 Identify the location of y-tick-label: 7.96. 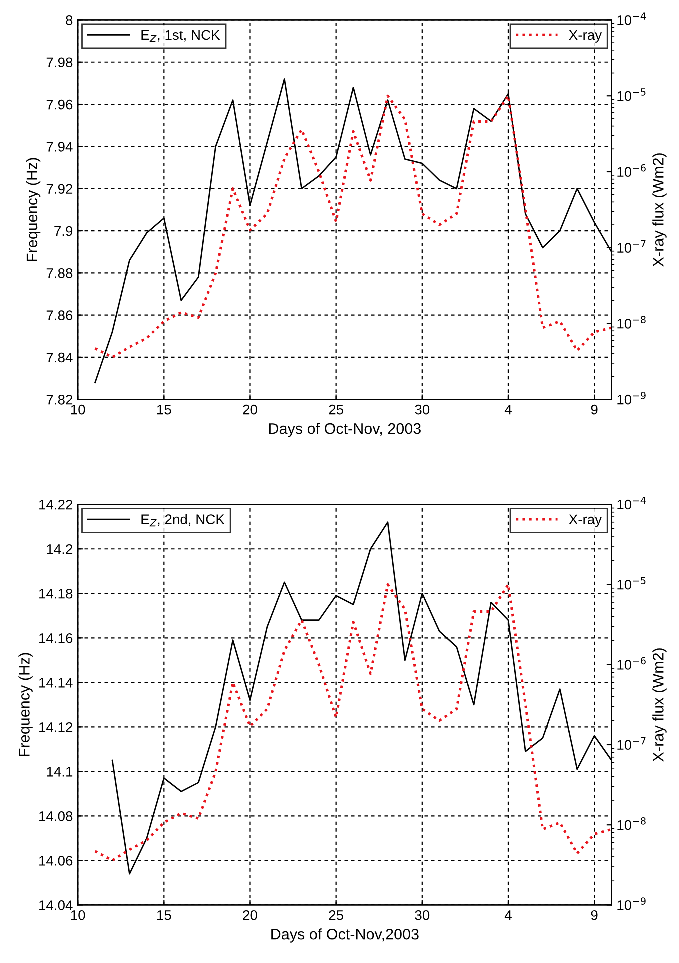
(59, 105).